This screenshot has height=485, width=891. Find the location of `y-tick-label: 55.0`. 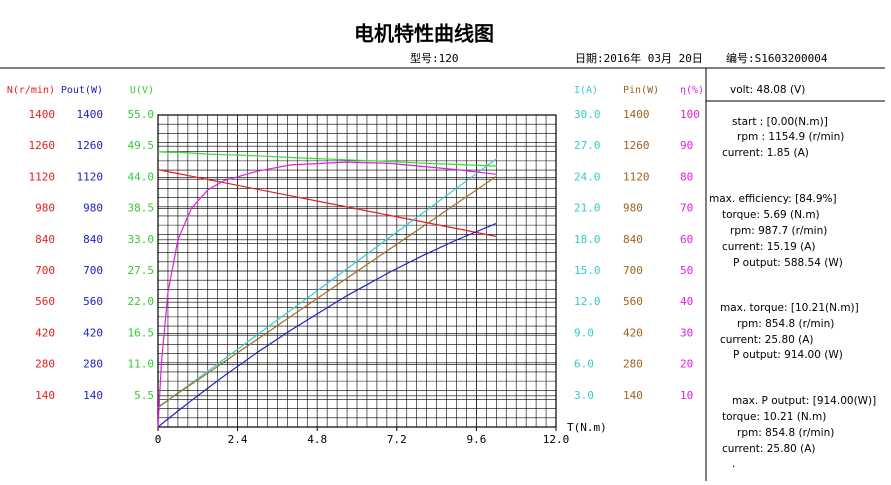

y-tick-label: 55.0 is located at coordinates (141, 114).